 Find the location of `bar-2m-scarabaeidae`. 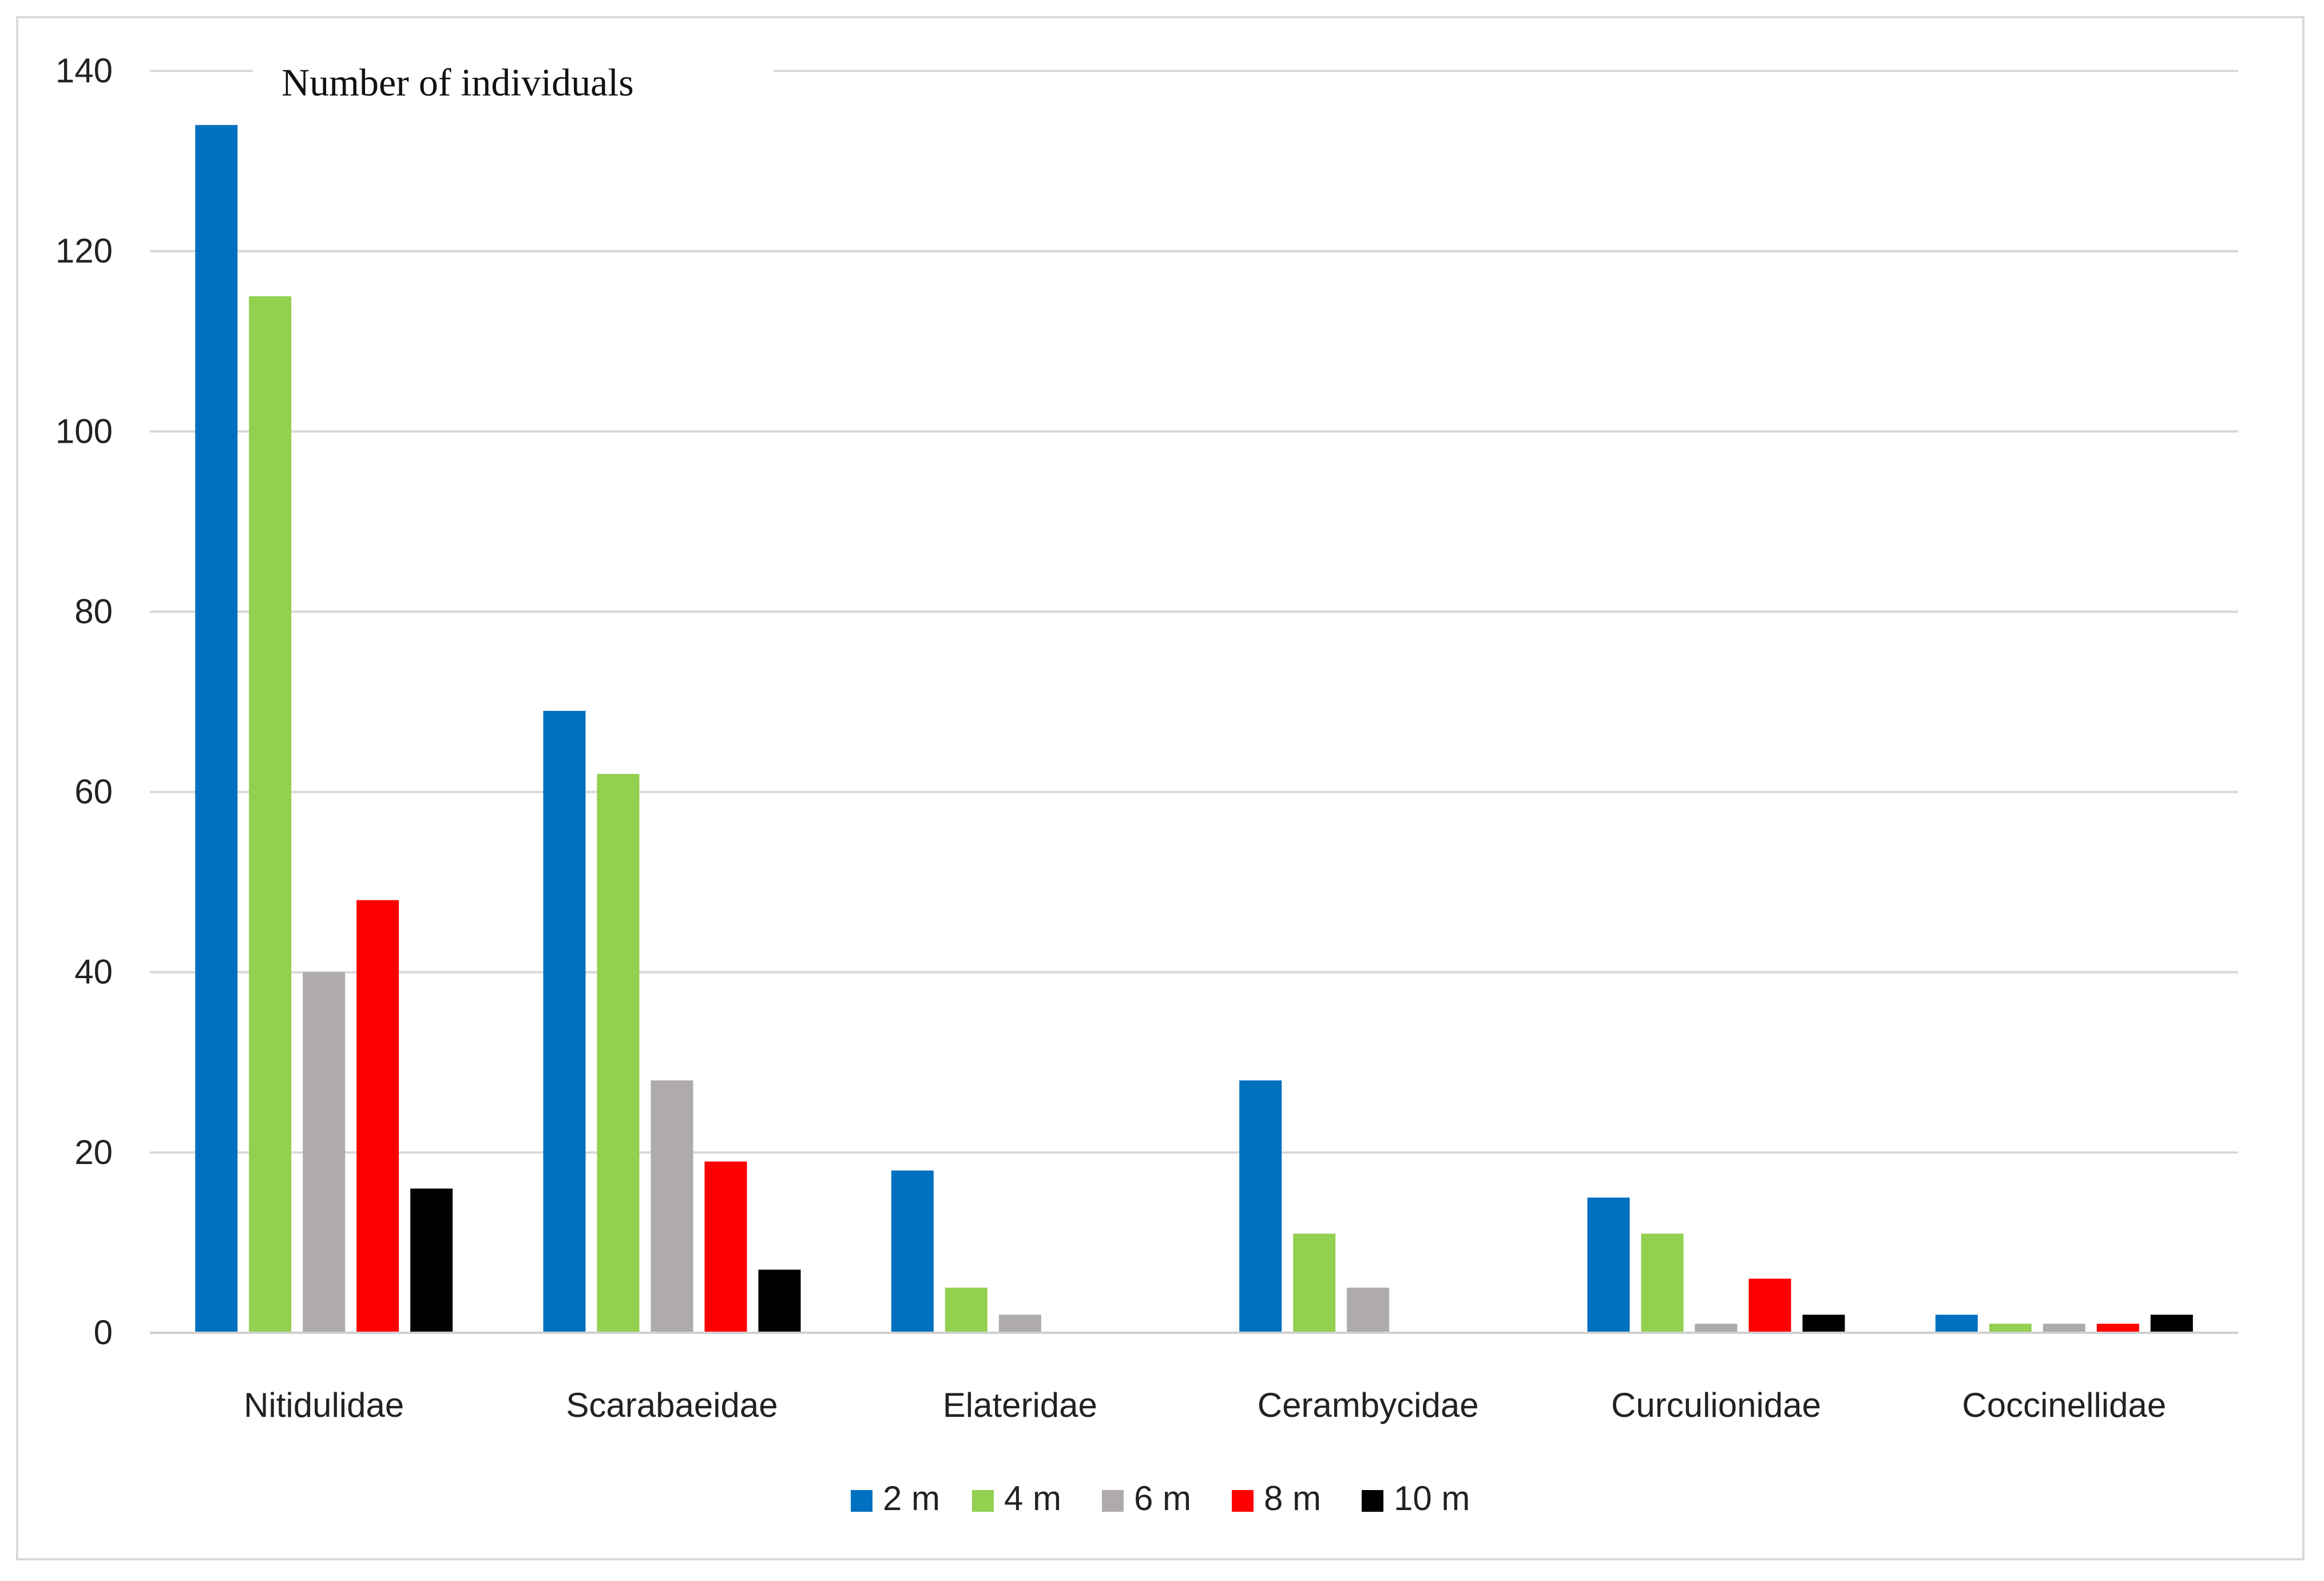

bar-2m-scarabaeidae is located at coordinates (564, 1021).